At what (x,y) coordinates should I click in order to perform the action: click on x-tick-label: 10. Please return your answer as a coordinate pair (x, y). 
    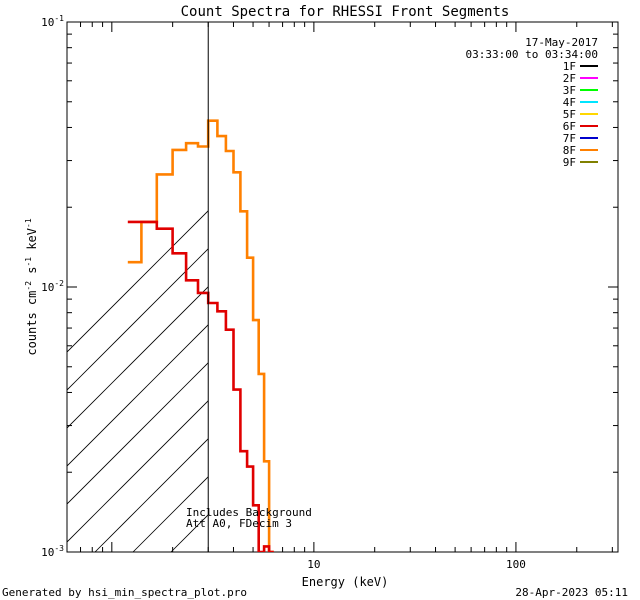
    Looking at the image, I should click on (313, 564).